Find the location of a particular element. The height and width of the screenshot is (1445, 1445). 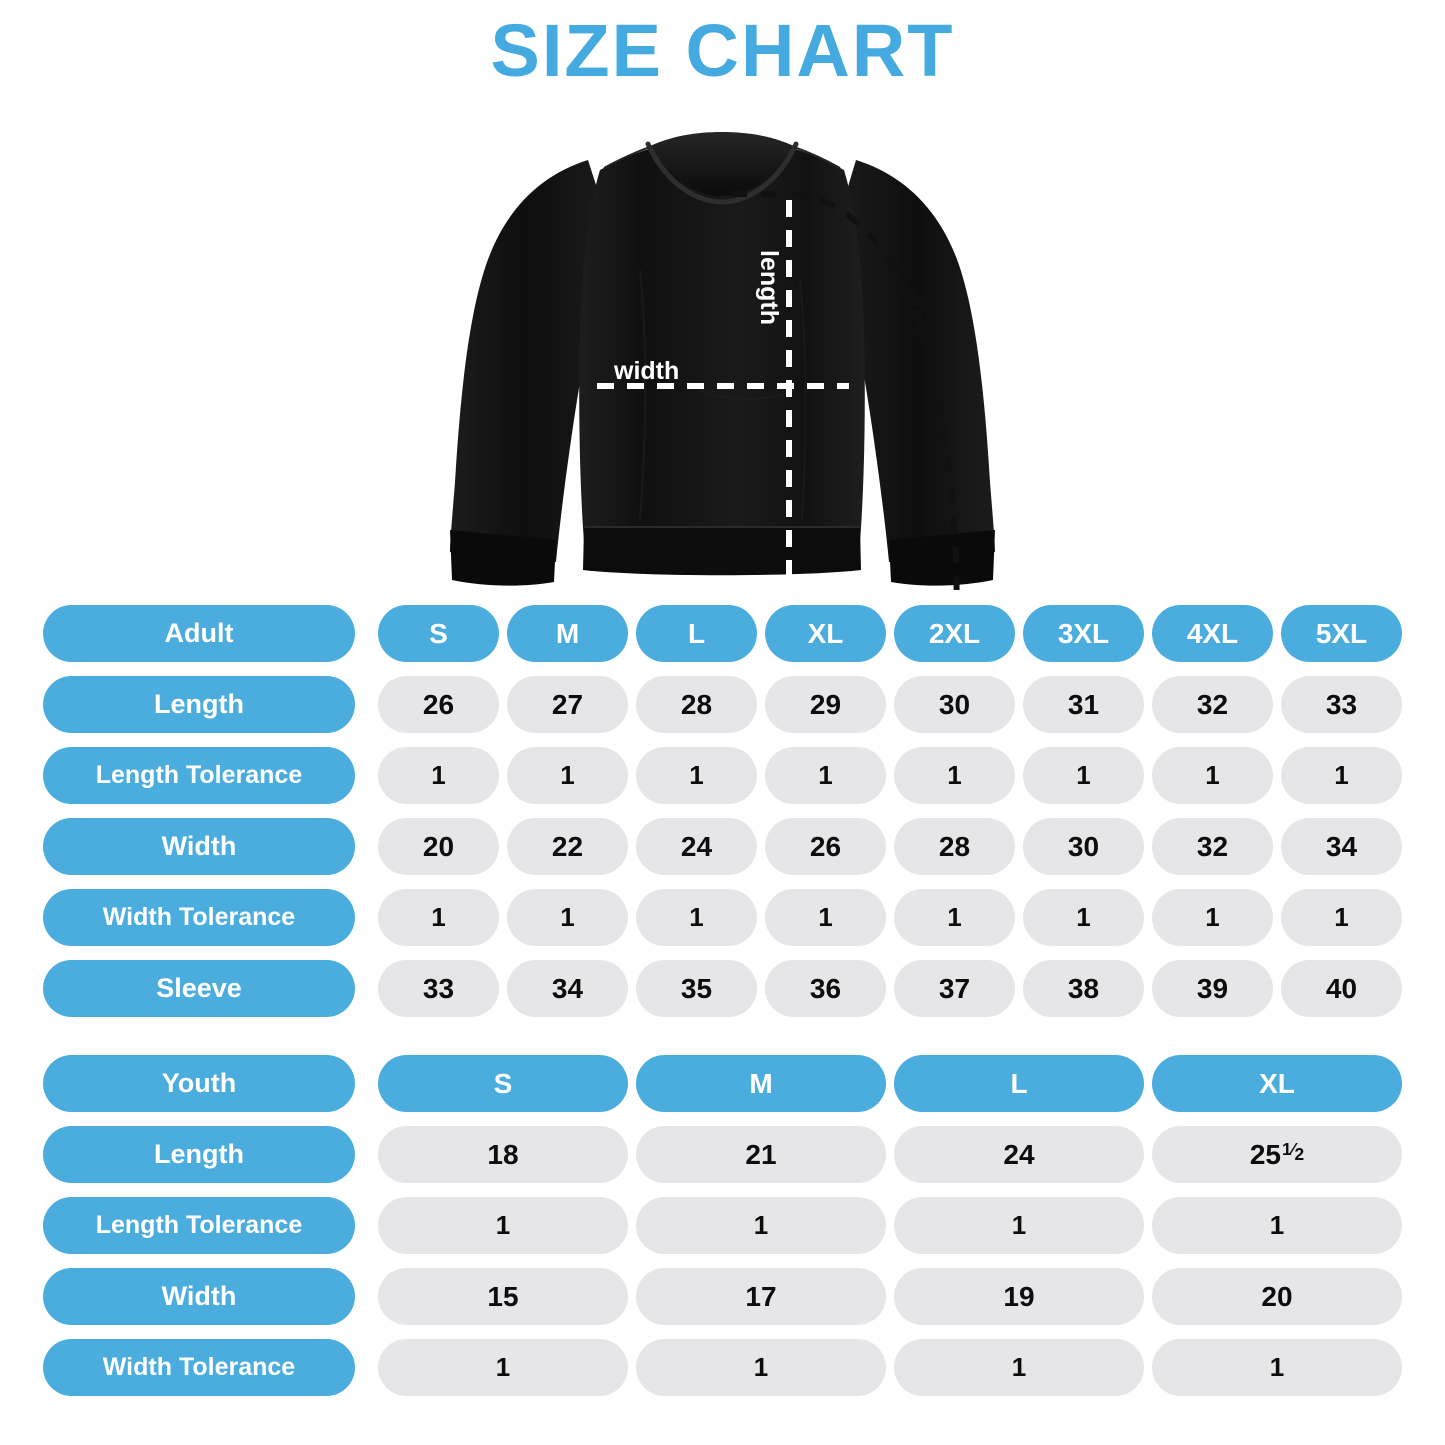

table-row: Width Tolerance 1 1 1 1 is located at coordinates (722, 1367).